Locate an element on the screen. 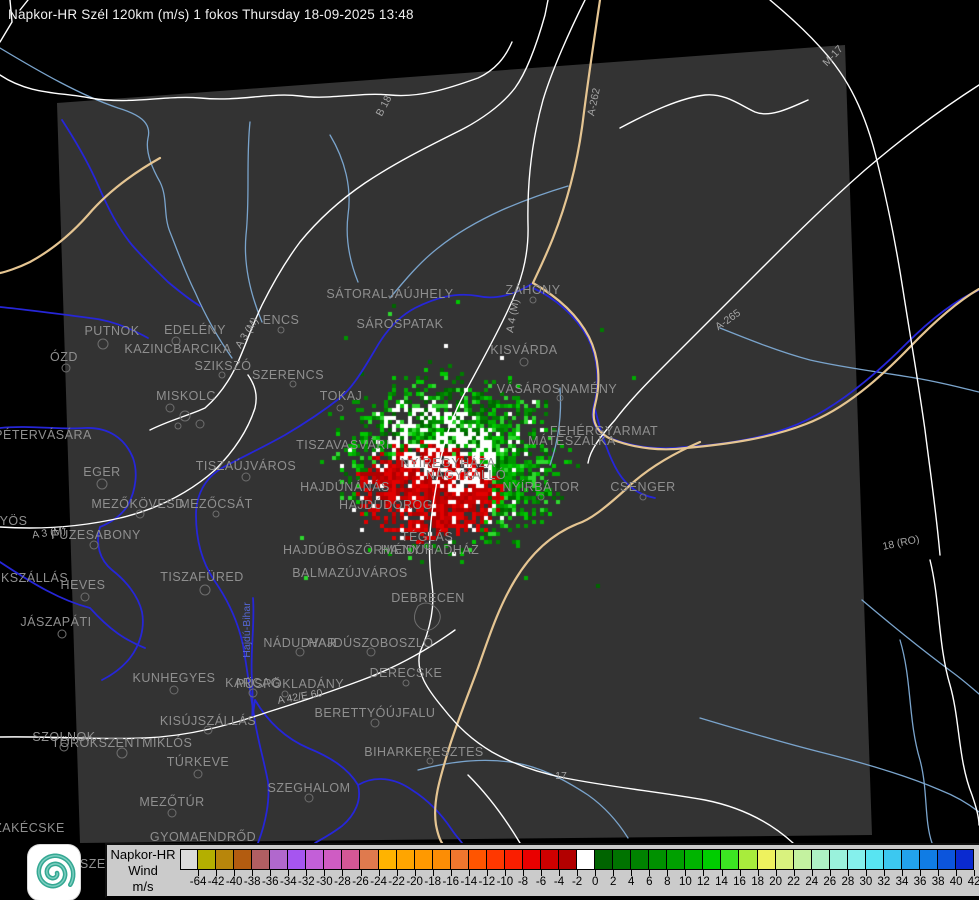  city-label: TÉGLÁS is located at coordinates (427, 537).